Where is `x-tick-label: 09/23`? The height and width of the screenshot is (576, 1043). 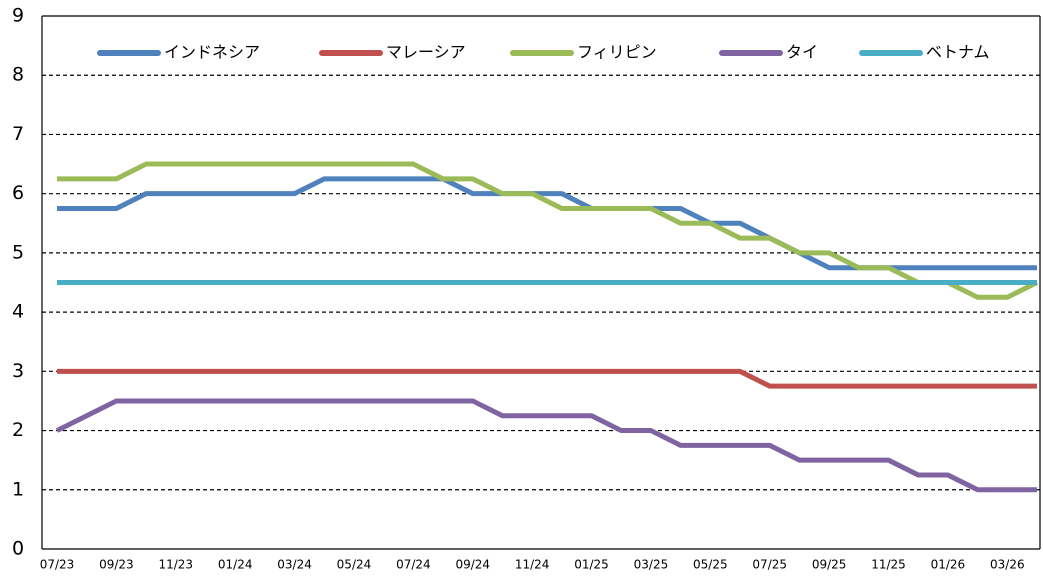 x-tick-label: 09/23 is located at coordinates (116, 565).